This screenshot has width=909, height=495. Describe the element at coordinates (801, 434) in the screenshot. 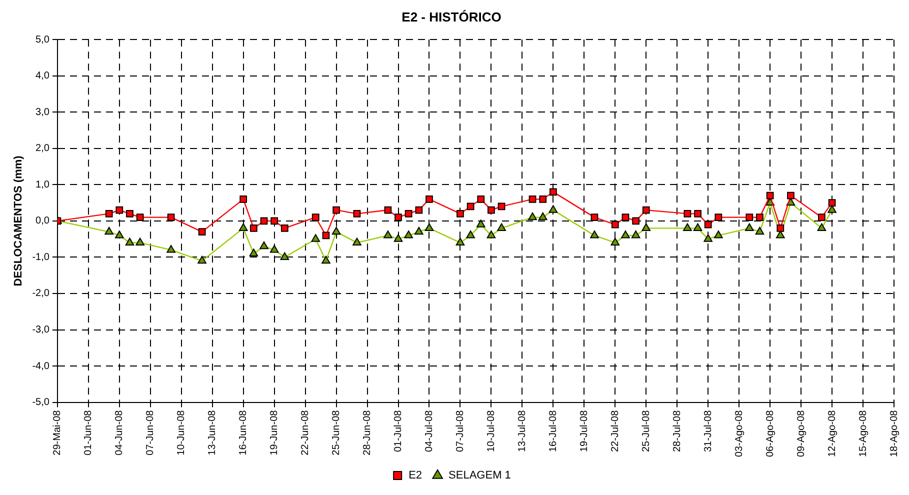

I see `x-tick-label: 09-Ago-08` at that location.